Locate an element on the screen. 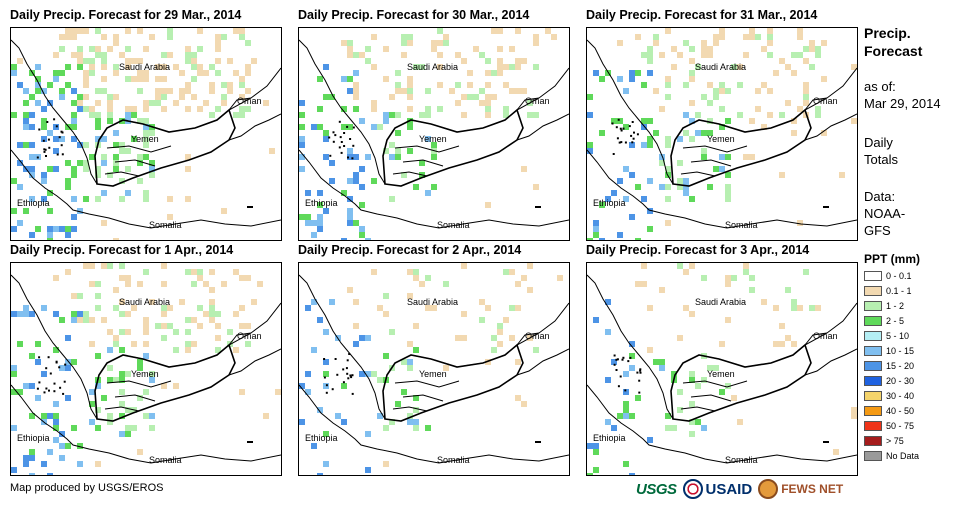 The width and height of the screenshot is (967, 511). credit-text: Map produced by USGS/EROS is located at coordinates (87, 488).